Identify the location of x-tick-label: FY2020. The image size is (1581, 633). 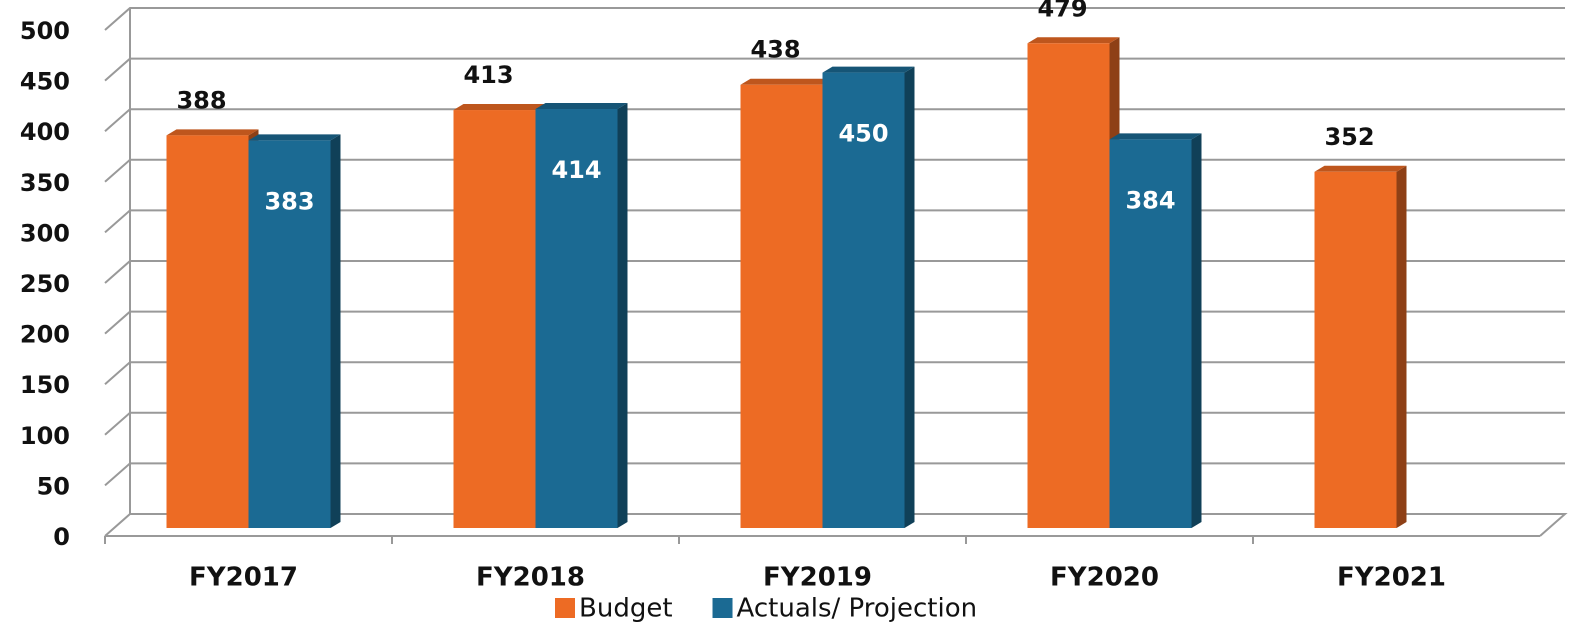
(1104, 578).